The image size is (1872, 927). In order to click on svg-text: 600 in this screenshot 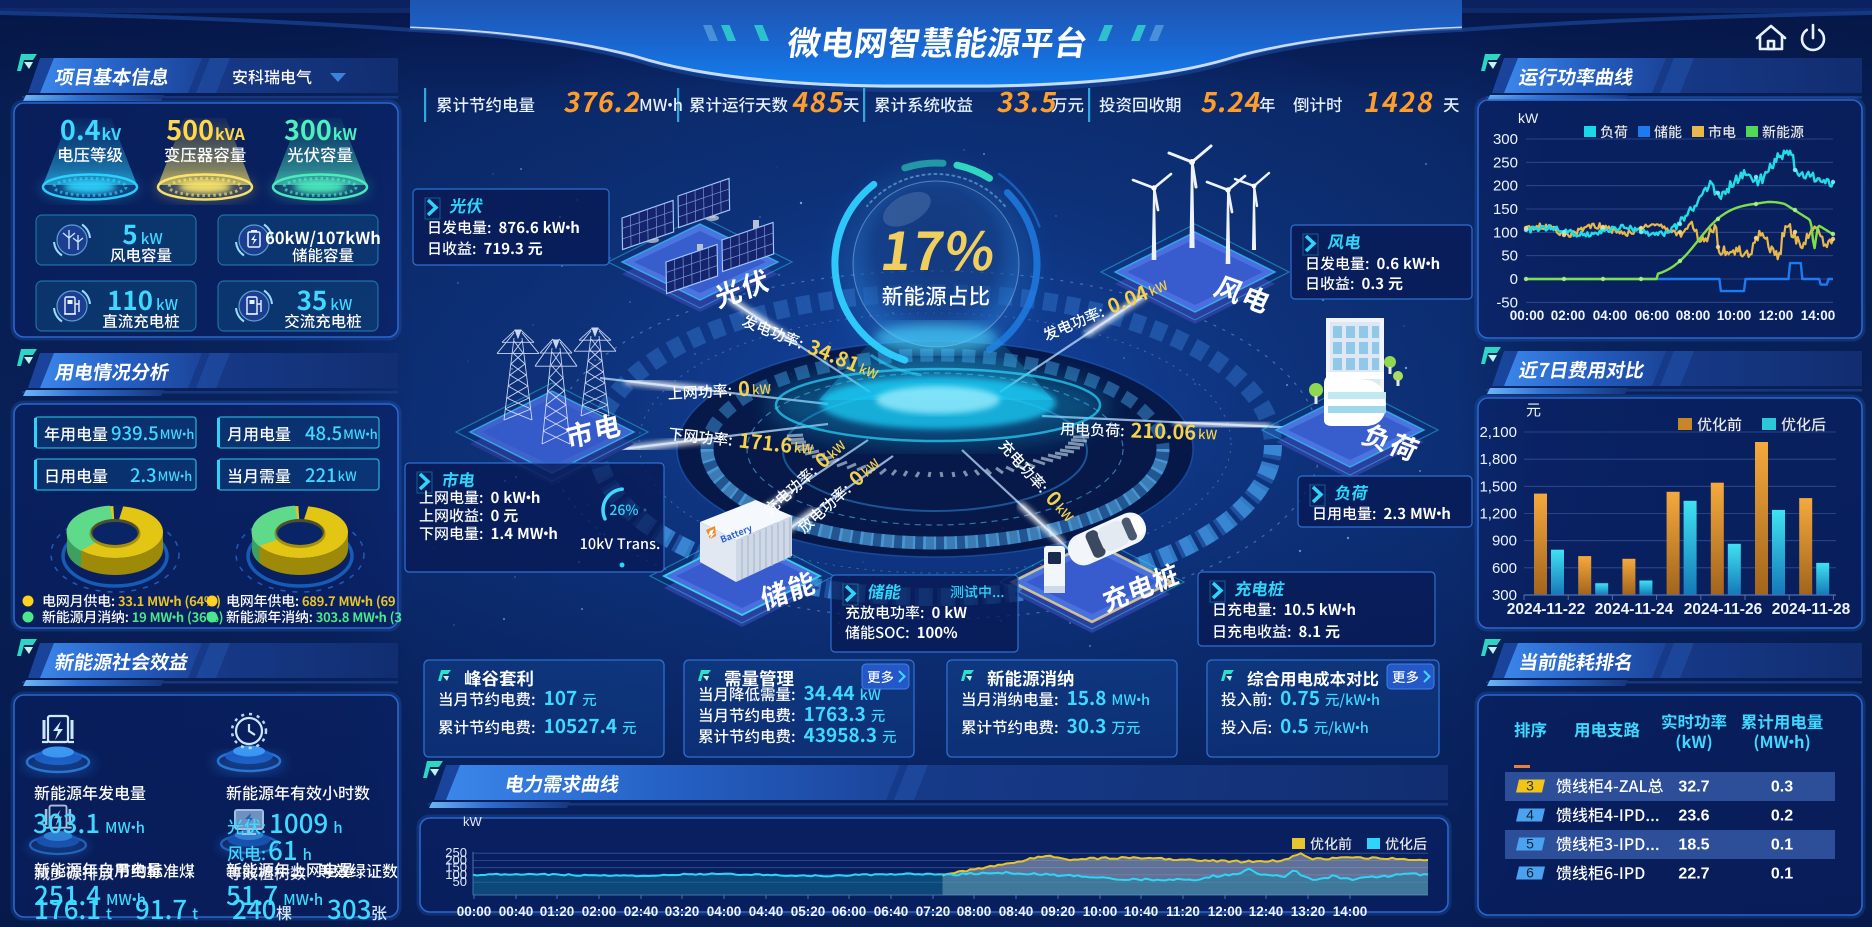, I will do `click(1504, 568)`.